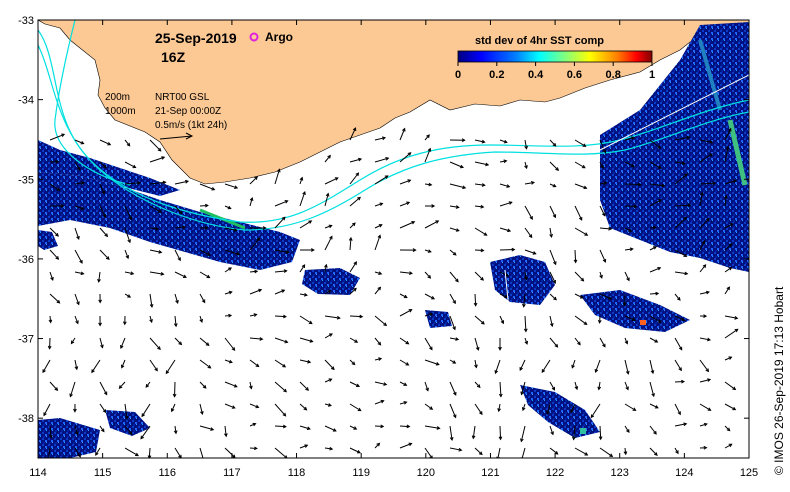 The width and height of the screenshot is (790, 492). What do you see at coordinates (490, 473) in the screenshot?
I see `x-tick-label: 121` at bounding box center [490, 473].